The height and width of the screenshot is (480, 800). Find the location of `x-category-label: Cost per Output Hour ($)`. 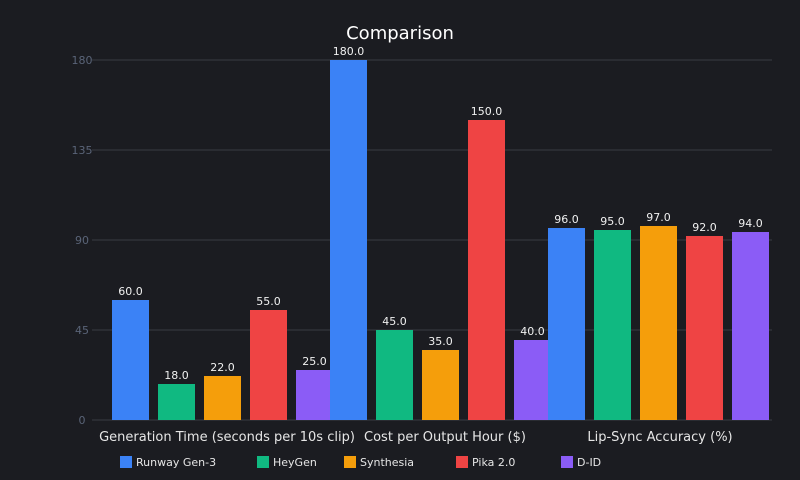

x-category-label: Cost per Output Hour ($) is located at coordinates (445, 437).